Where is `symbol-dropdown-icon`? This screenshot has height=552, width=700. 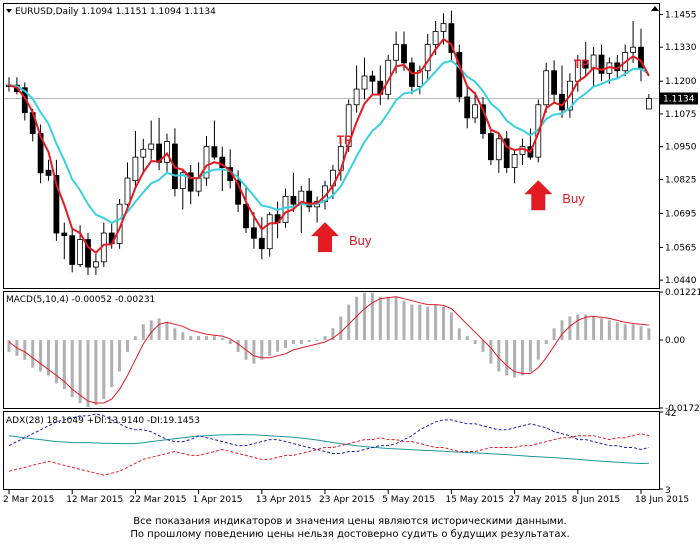 symbol-dropdown-icon is located at coordinates (9, 11).